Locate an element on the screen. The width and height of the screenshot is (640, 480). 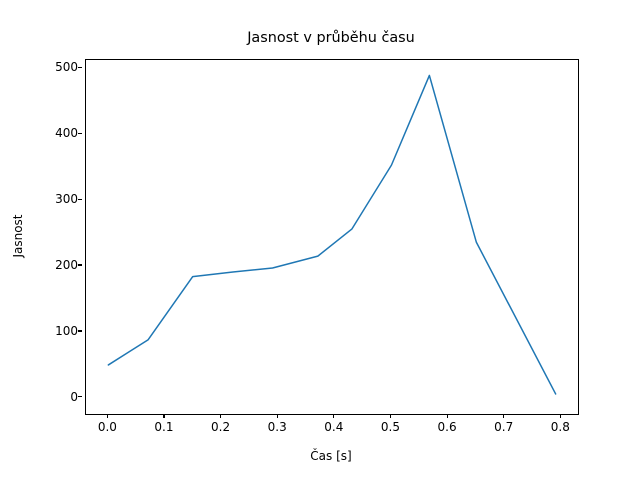
x-tick-label: 0.0 is located at coordinates (107, 427).